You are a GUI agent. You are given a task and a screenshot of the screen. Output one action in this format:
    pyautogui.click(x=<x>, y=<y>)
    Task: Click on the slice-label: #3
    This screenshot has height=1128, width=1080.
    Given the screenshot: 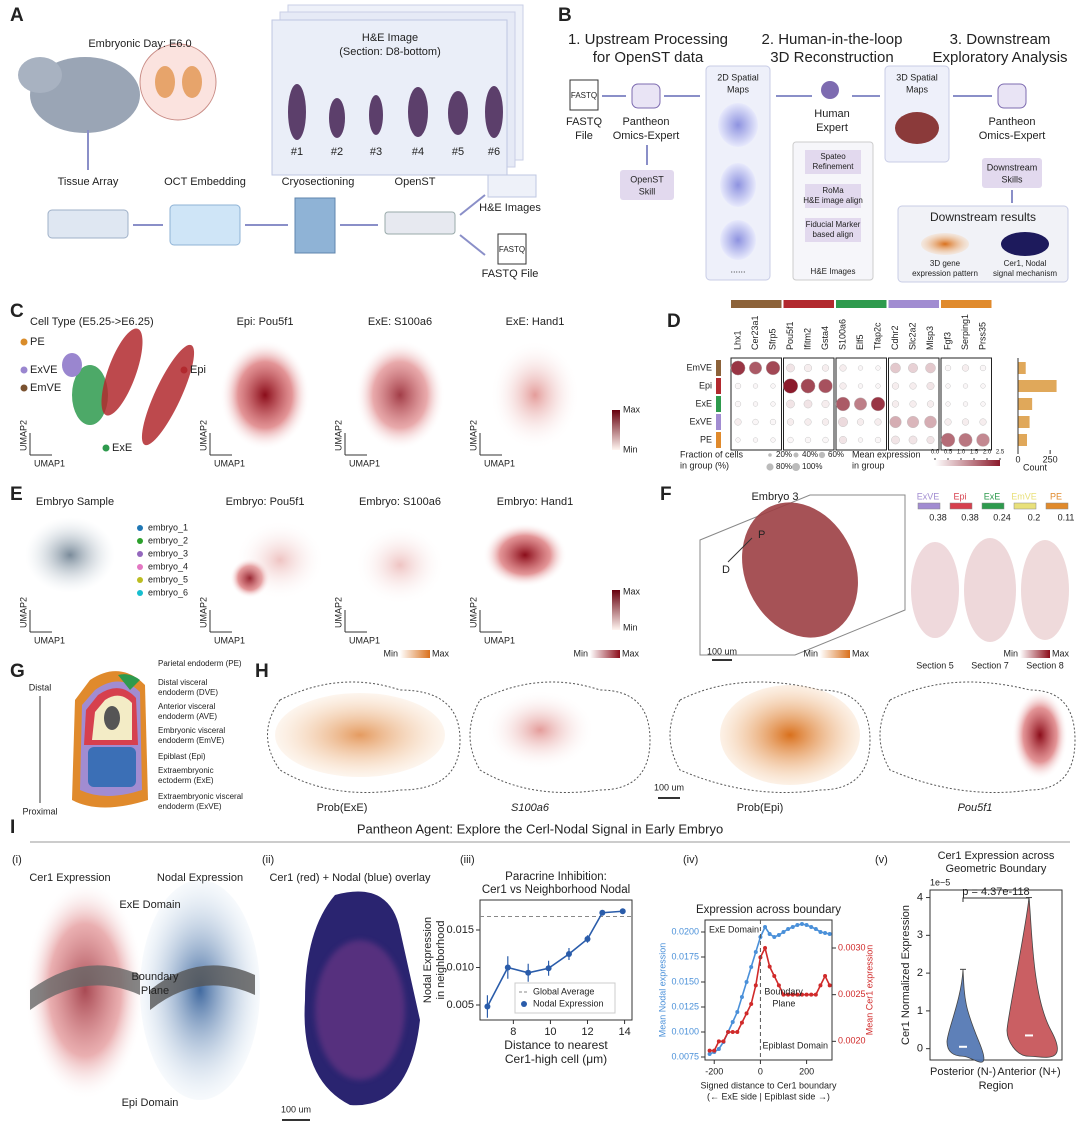 What is the action you would take?
    pyautogui.click(x=376, y=152)
    